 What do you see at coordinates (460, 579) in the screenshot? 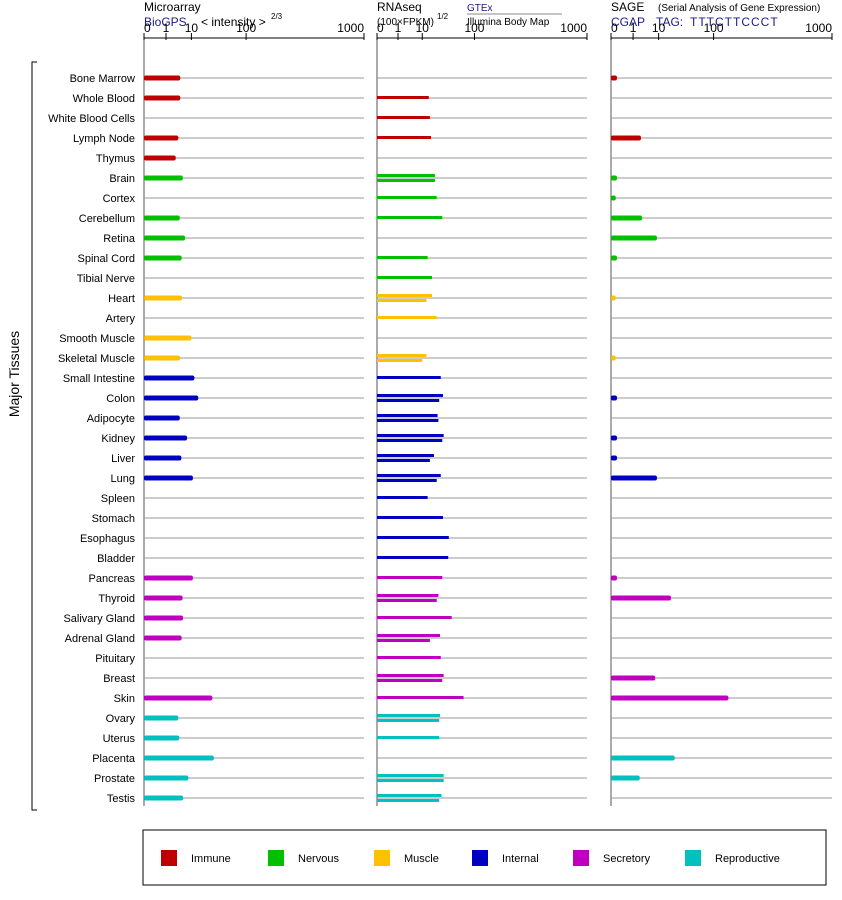
I see `tissue-row: Pancreas` at bounding box center [460, 579].